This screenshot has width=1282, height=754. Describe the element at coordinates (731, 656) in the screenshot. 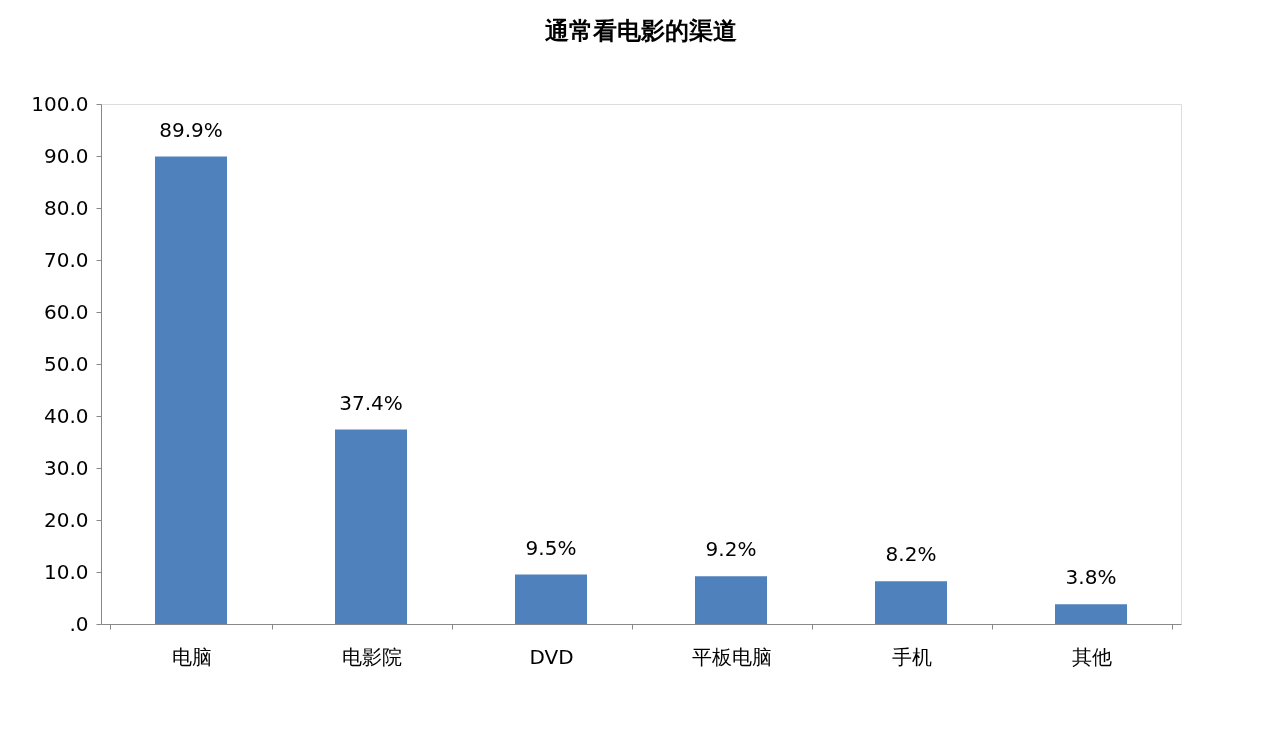

I see `x-tick-label: 平板电脑` at that location.